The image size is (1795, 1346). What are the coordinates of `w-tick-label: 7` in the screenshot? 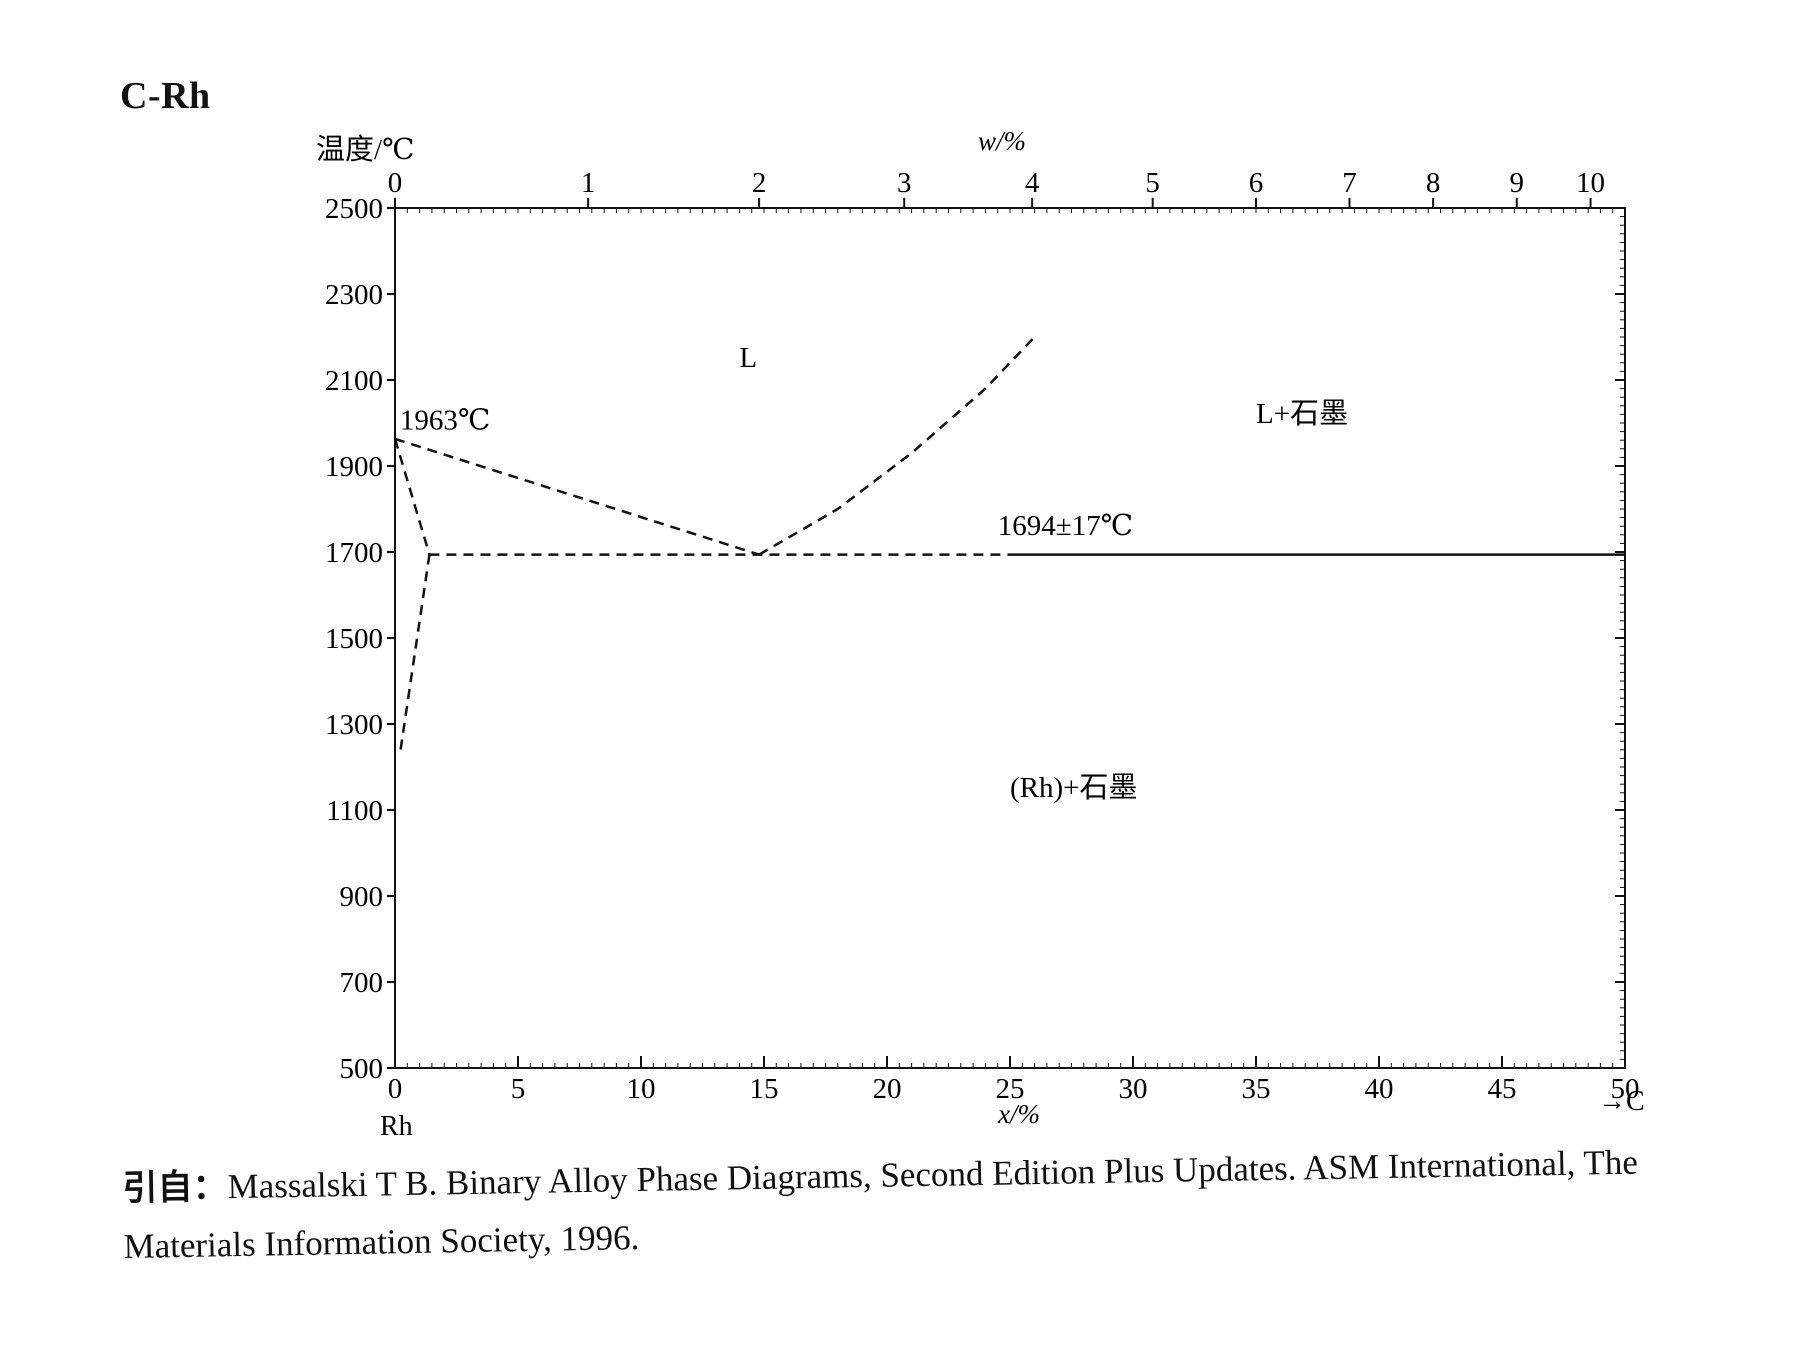 It's located at (1349, 183).